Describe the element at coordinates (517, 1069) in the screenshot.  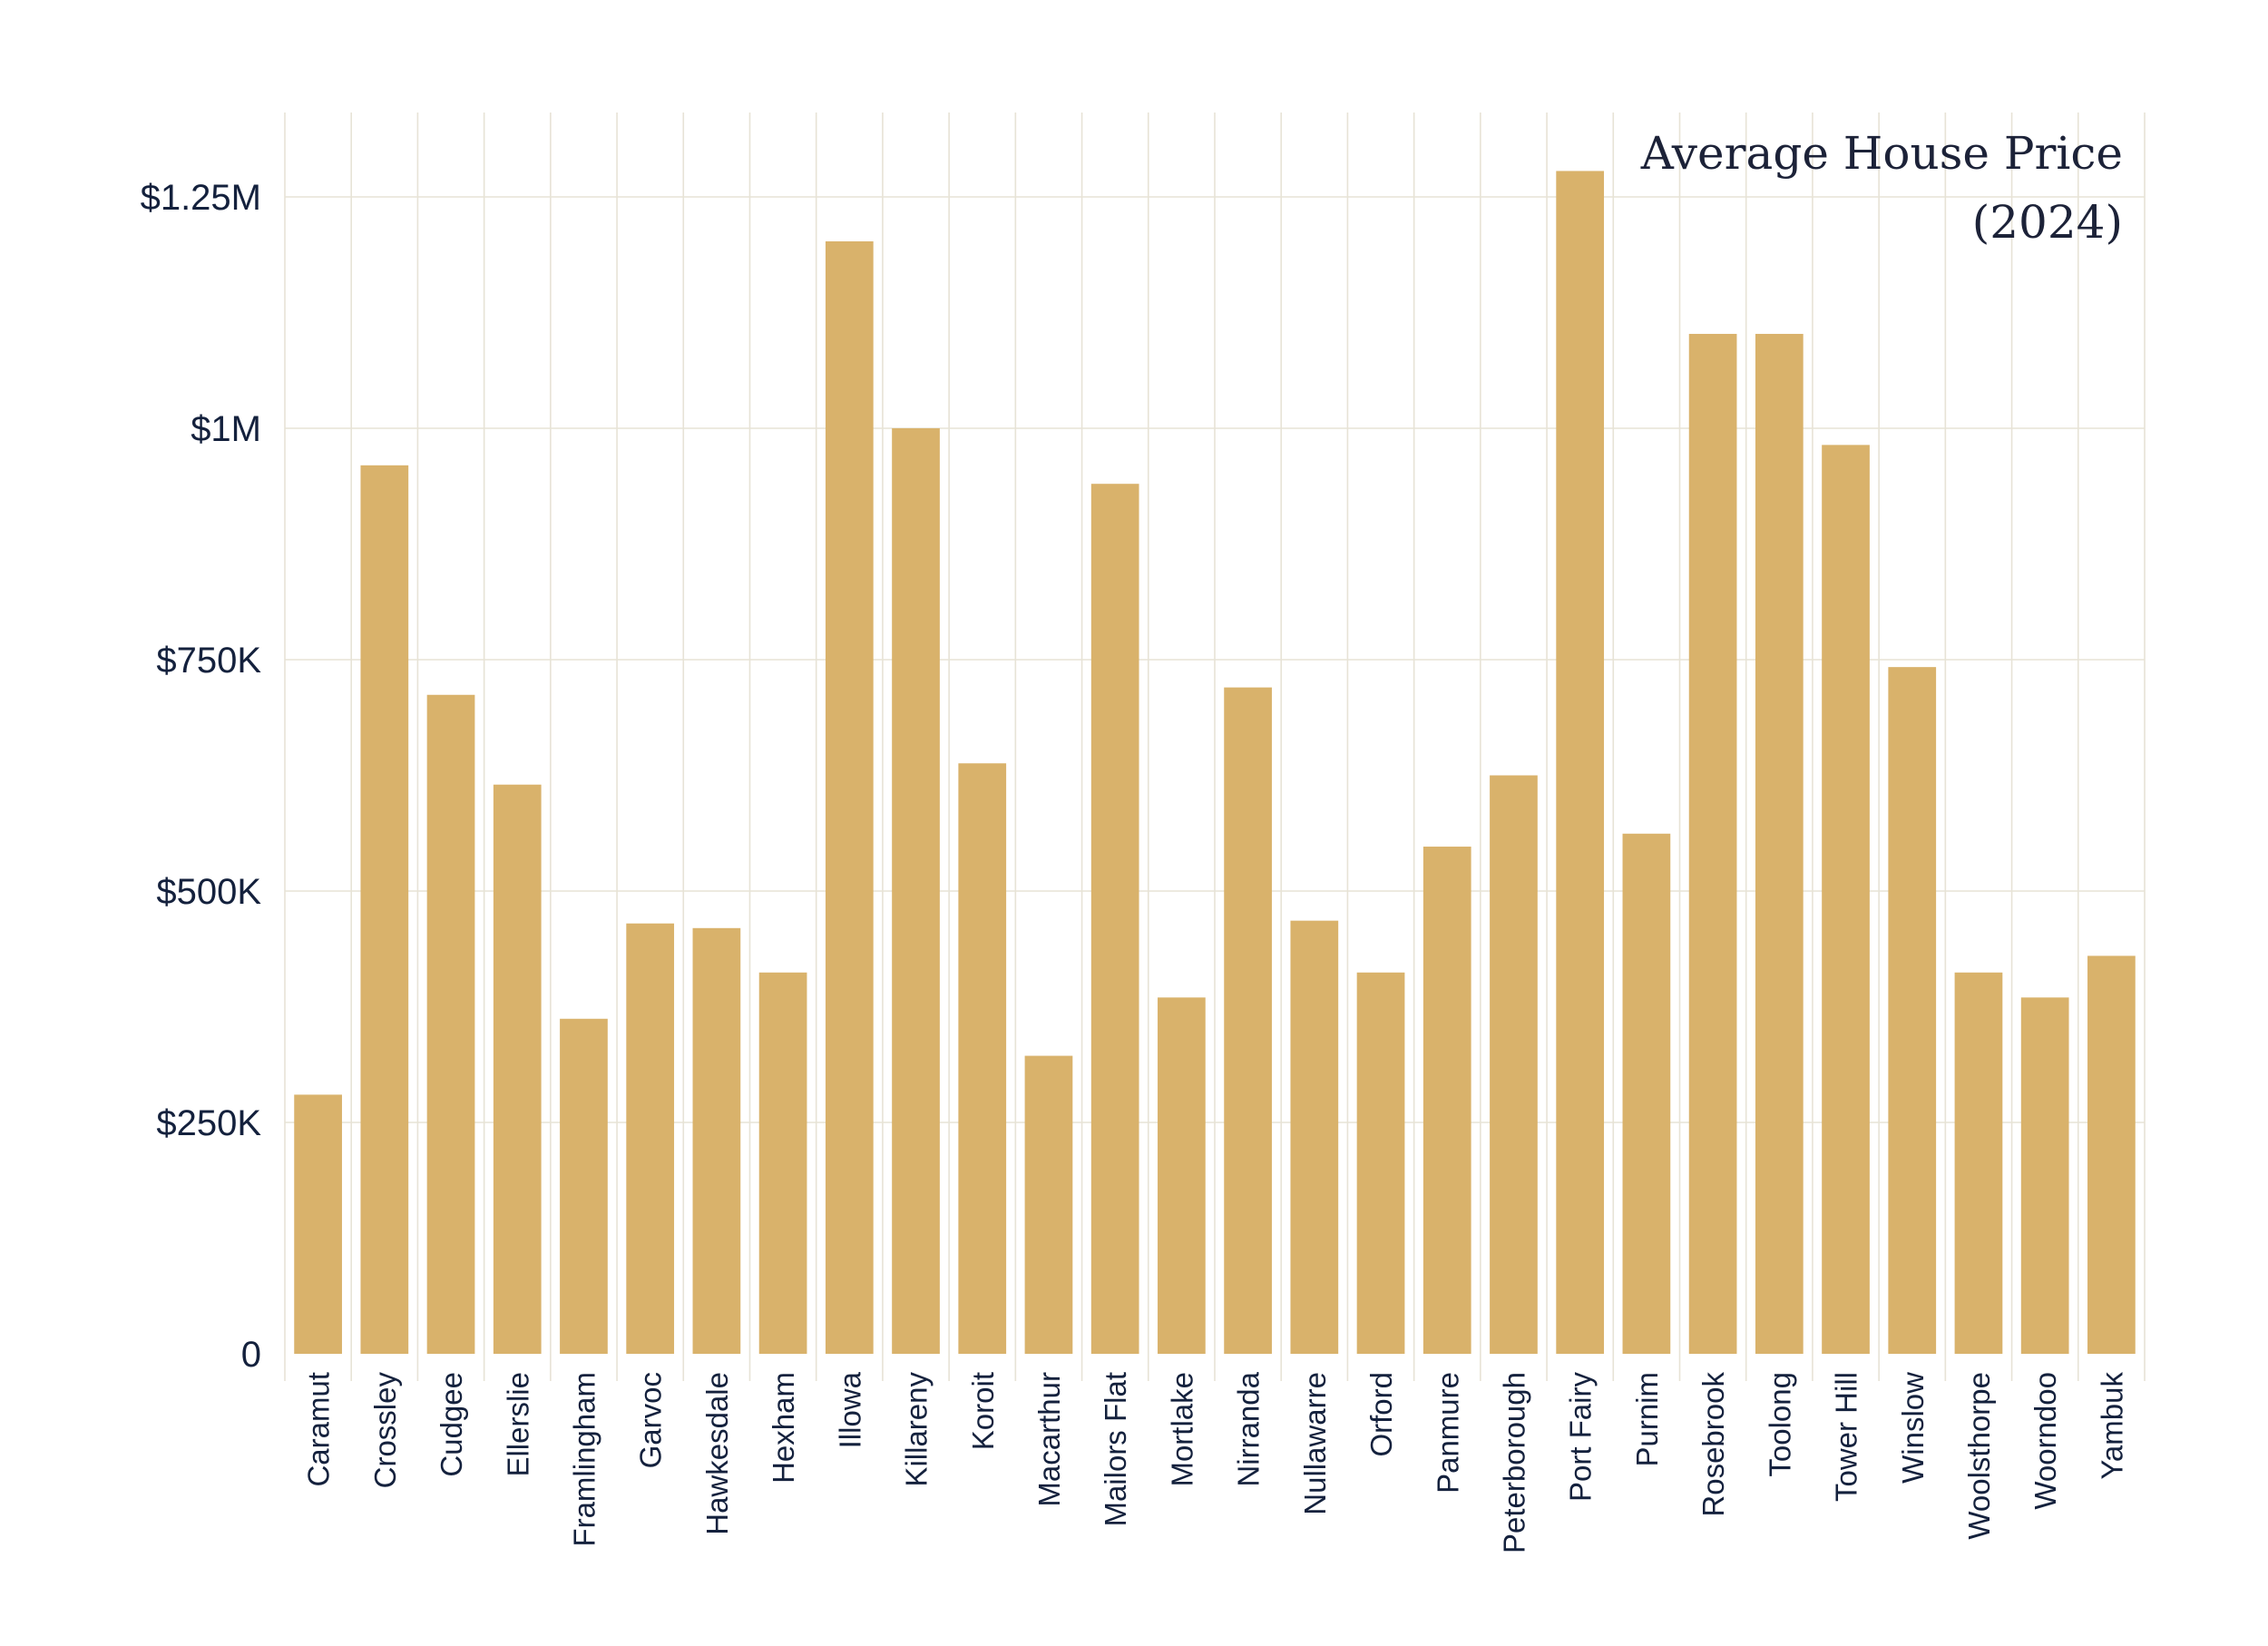
I see `bar-ellerslie` at that location.